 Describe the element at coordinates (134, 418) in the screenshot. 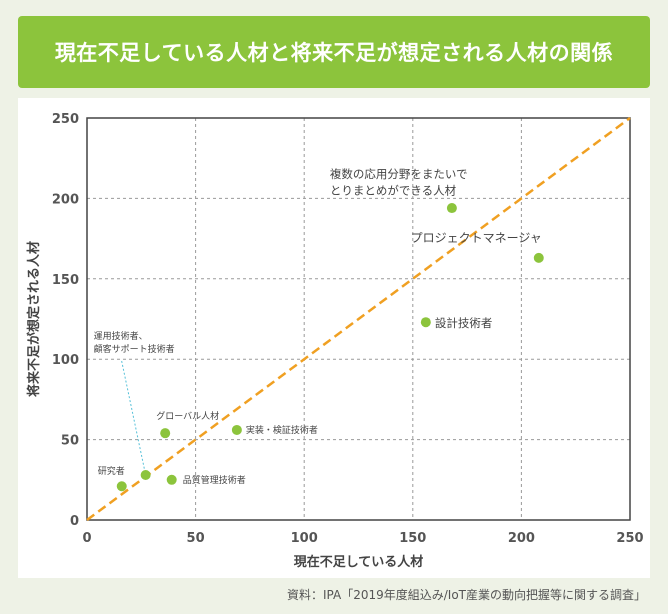

I see `label-leader-line` at that location.